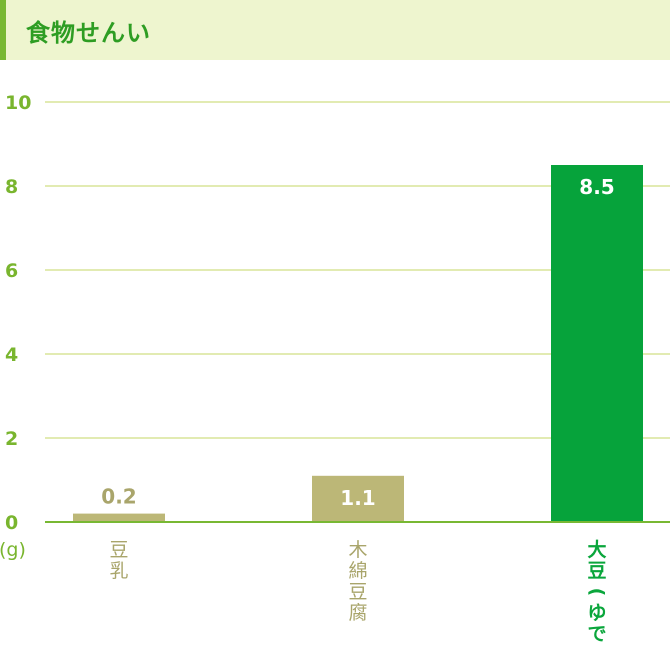 The width and height of the screenshot is (670, 647). I want to click on category-label-char: 腐, so click(357, 613).